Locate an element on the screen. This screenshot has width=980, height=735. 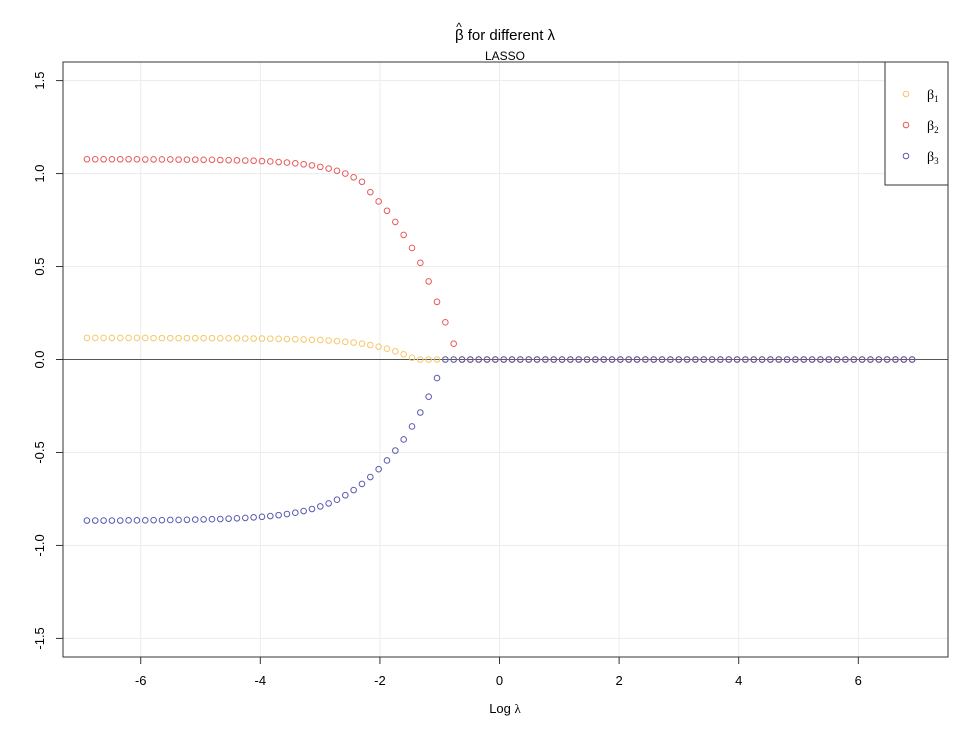
chart-title: β for different λ is located at coordinates (505, 35).